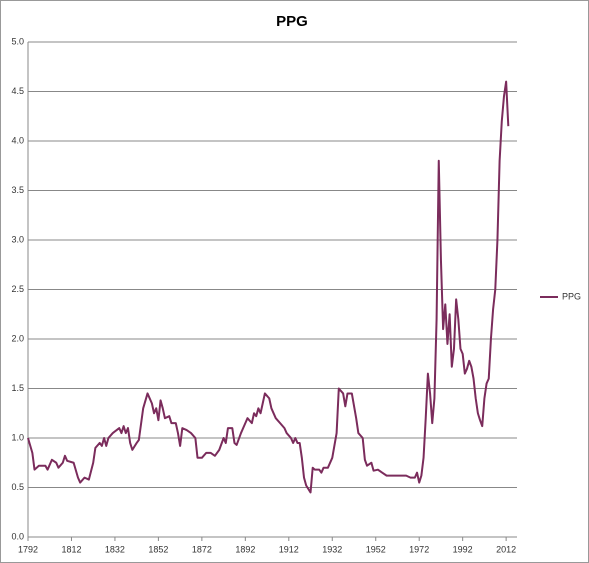  Describe the element at coordinates (17, 140) in the screenshot. I see `y-tick-label: 4.0` at that location.